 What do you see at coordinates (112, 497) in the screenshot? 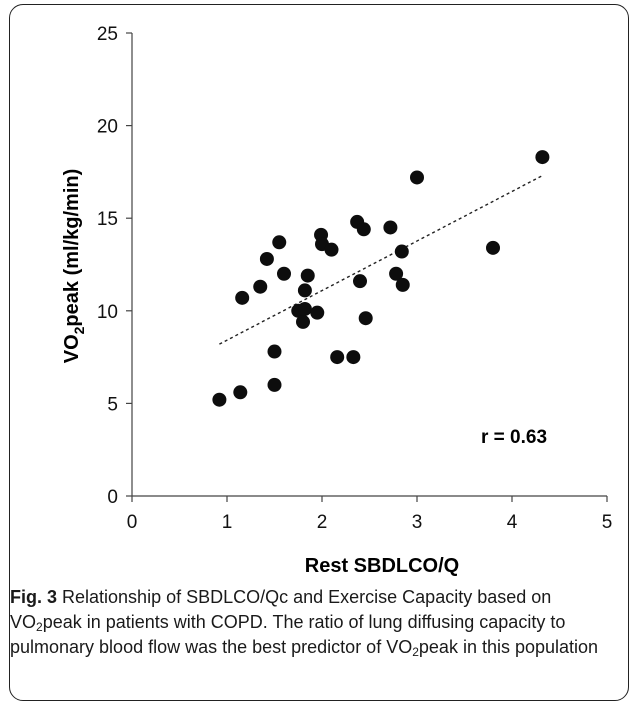
I see `y-tick-label: 0` at bounding box center [112, 497].